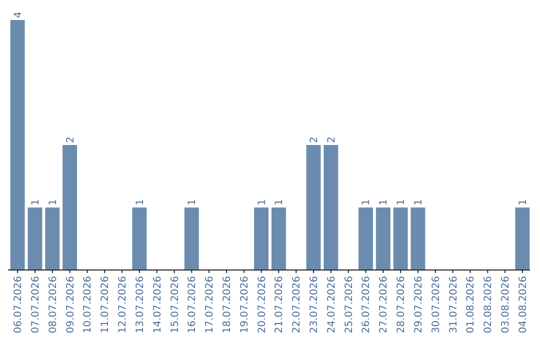 This screenshot has height=340, width=540. What do you see at coordinates (140, 305) in the screenshot?
I see `x-tick-label: 13.07.2026` at bounding box center [140, 305].